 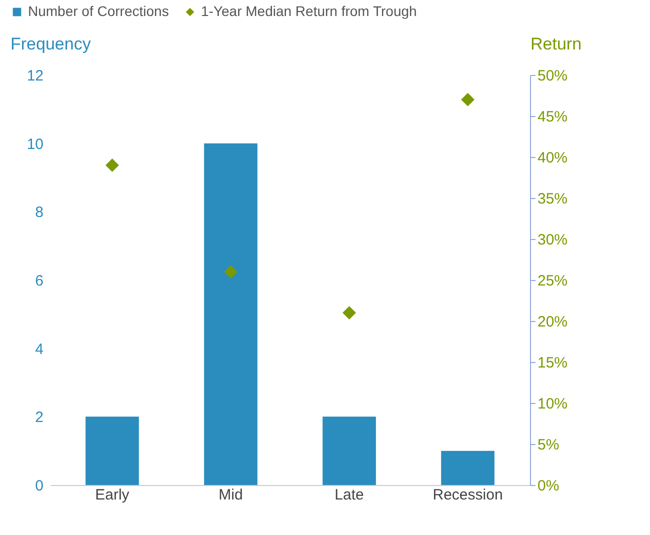 I want to click on y-axis-title: Frequency, so click(x=51, y=44).